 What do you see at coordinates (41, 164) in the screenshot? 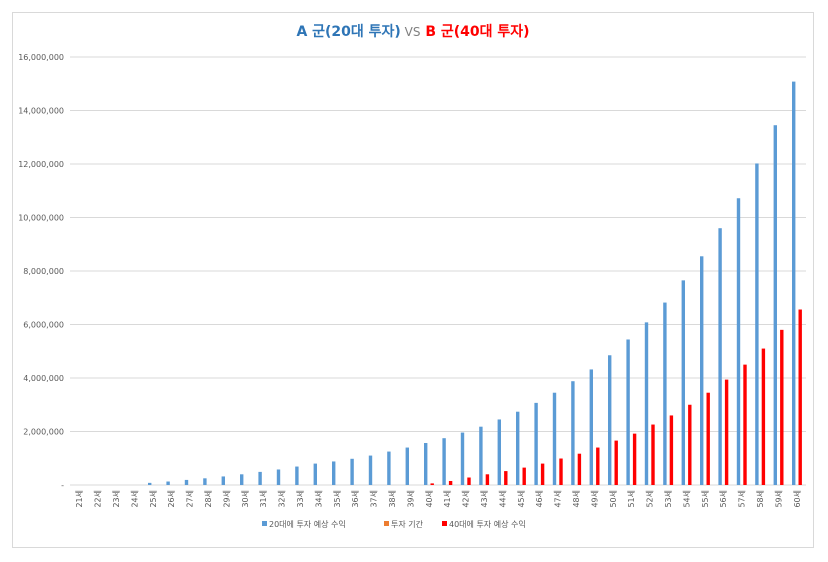
I see `y-tick-label: 12,000,000` at bounding box center [41, 164].